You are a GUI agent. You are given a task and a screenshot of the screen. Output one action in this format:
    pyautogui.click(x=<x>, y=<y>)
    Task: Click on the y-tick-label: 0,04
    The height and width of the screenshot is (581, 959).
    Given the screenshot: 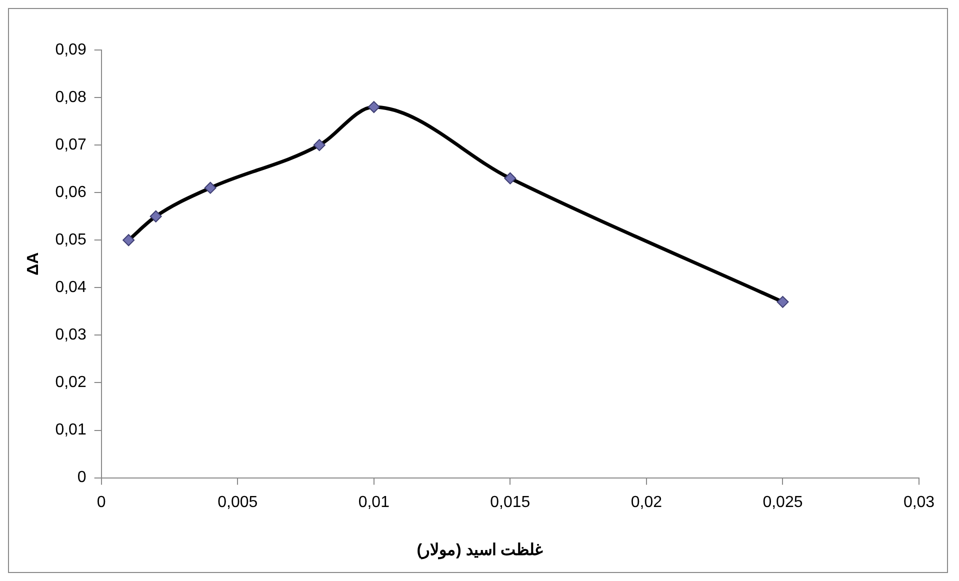 What is the action you would take?
    pyautogui.click(x=70, y=287)
    